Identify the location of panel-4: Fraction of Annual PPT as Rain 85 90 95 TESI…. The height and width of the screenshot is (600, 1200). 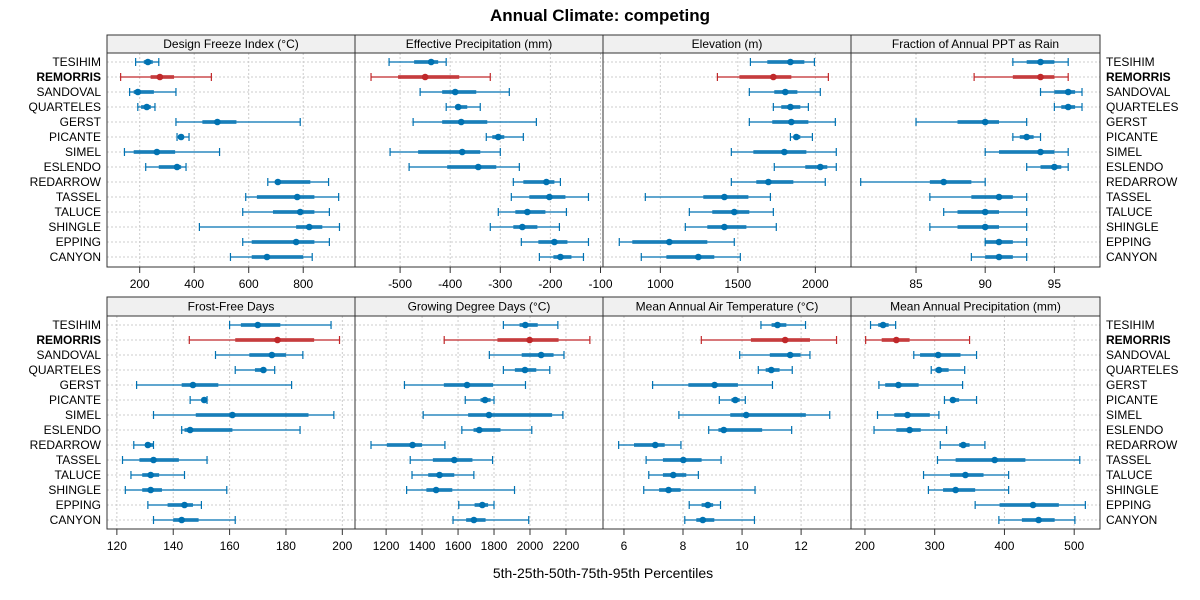
(1014, 162).